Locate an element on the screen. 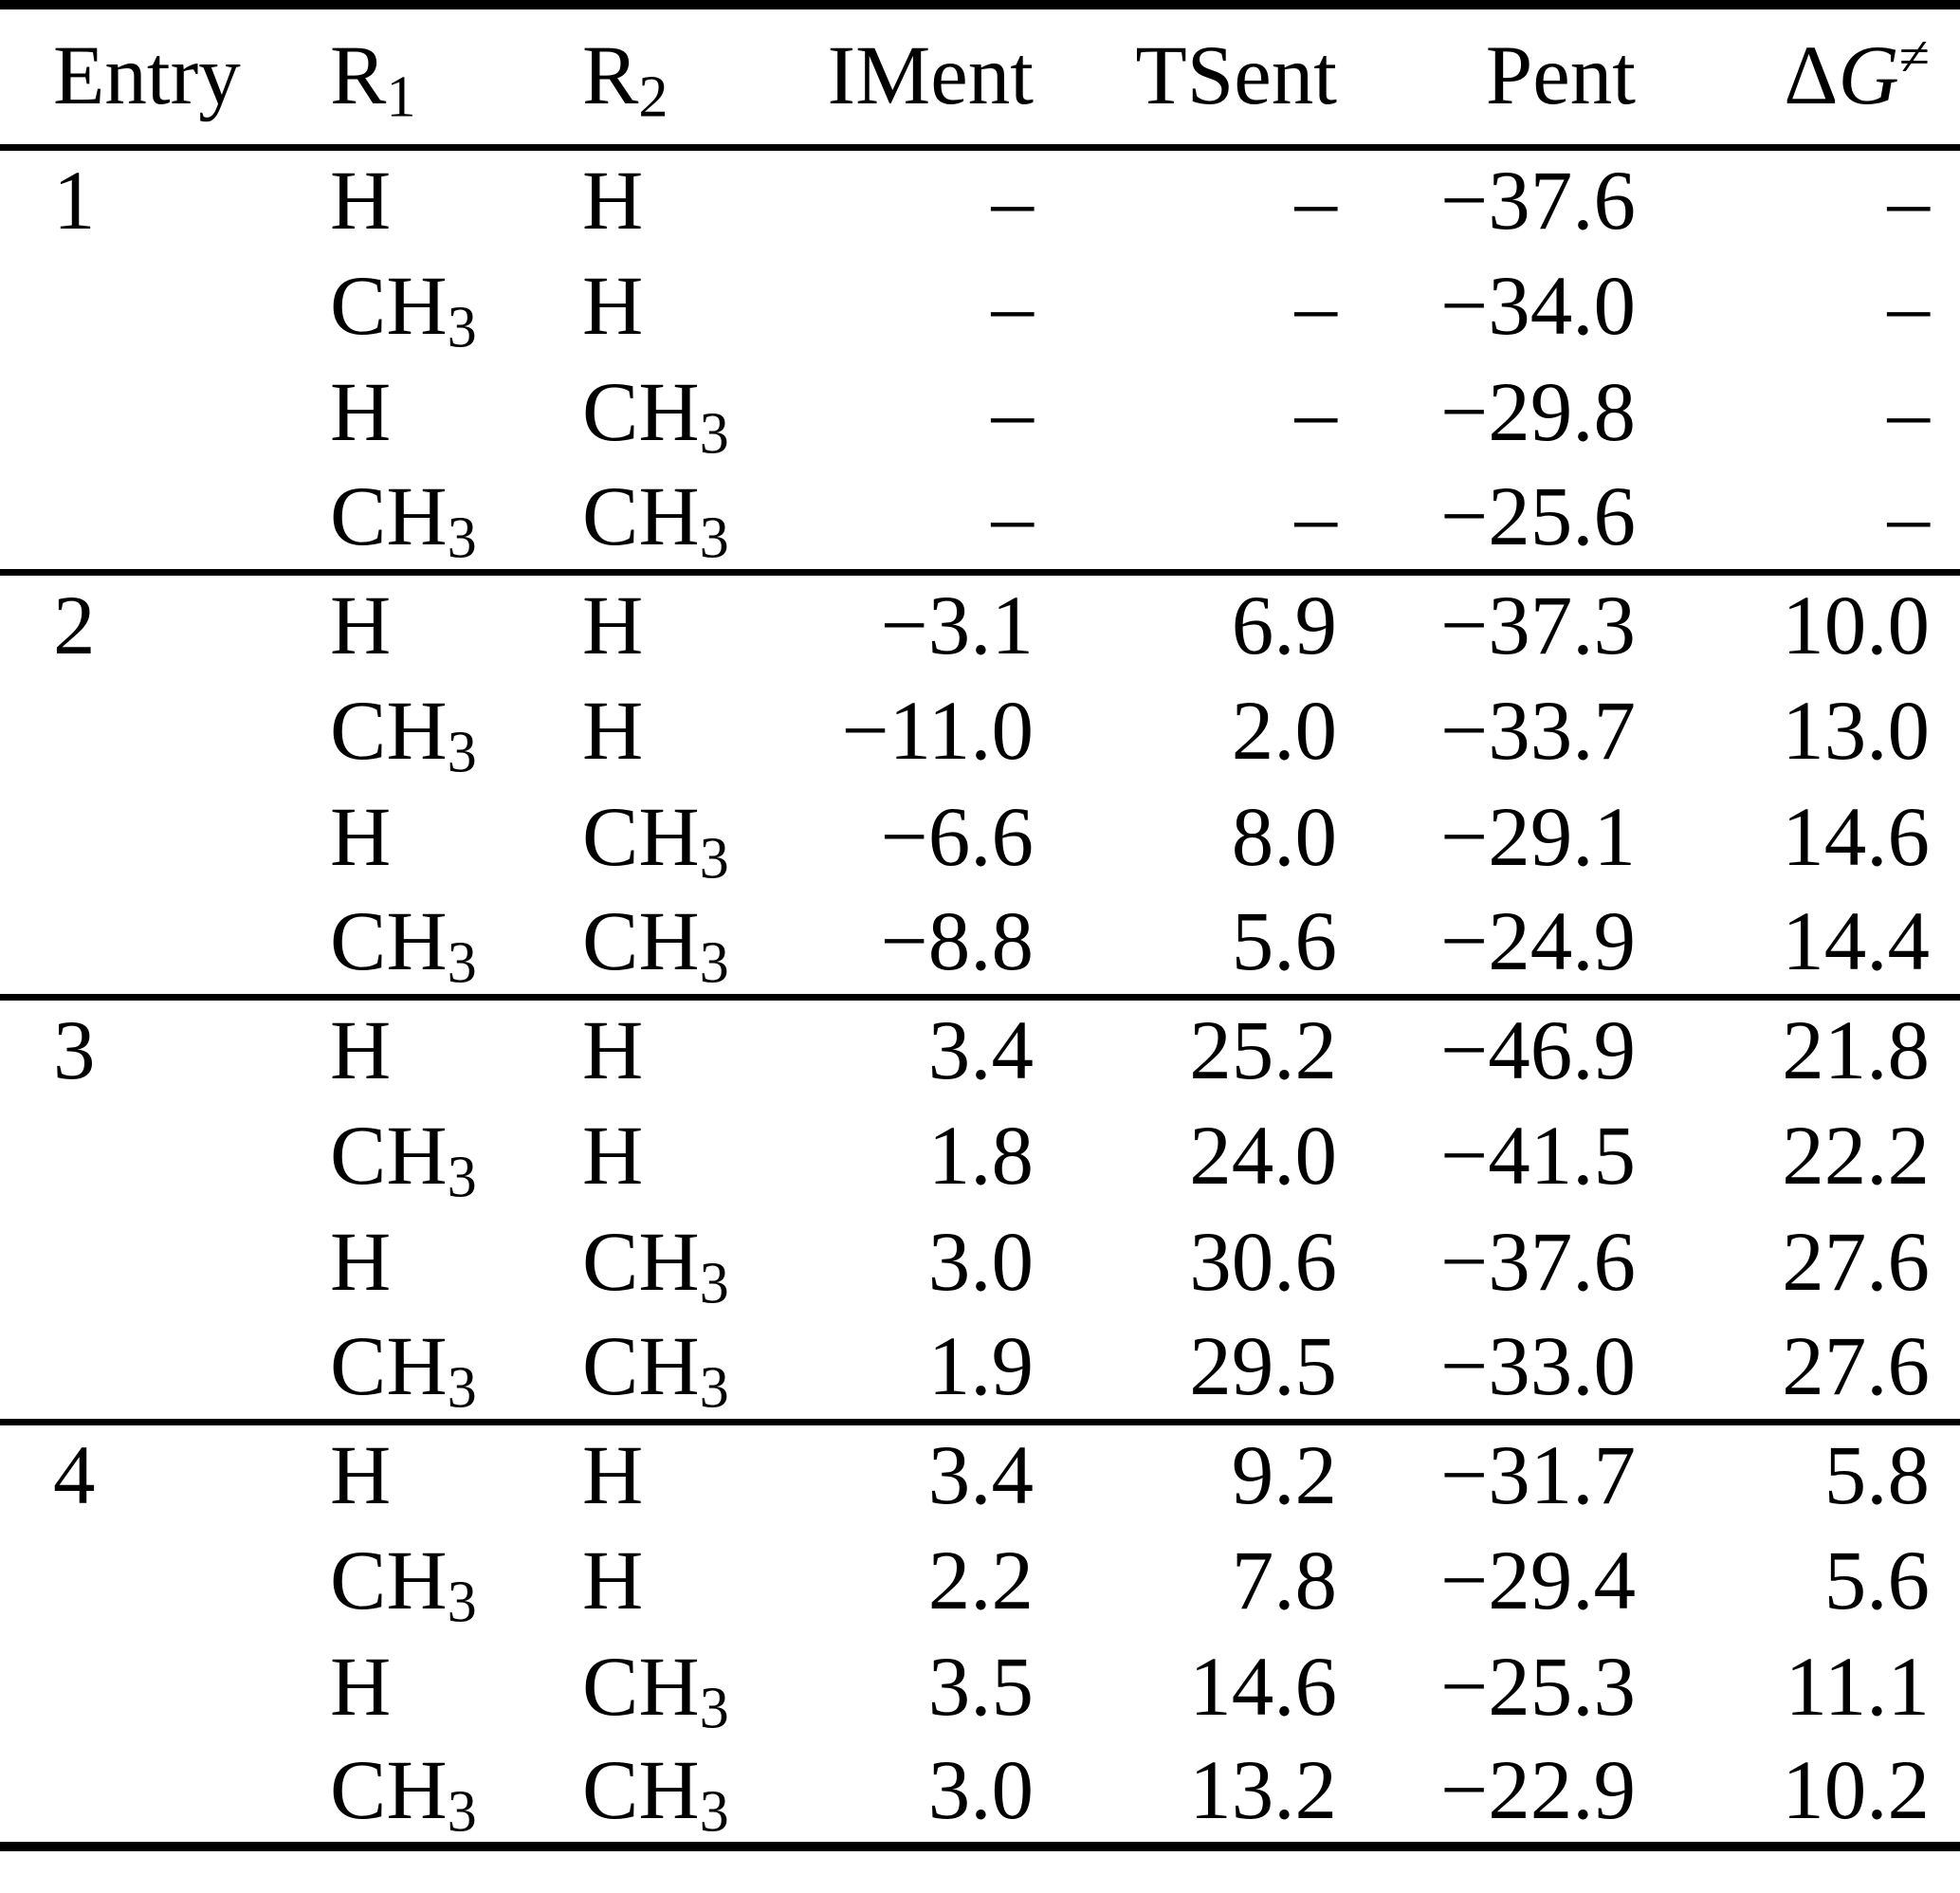 This screenshot has width=1960, height=1893. cell-pent: −22.9 is located at coordinates (1538, 1791).